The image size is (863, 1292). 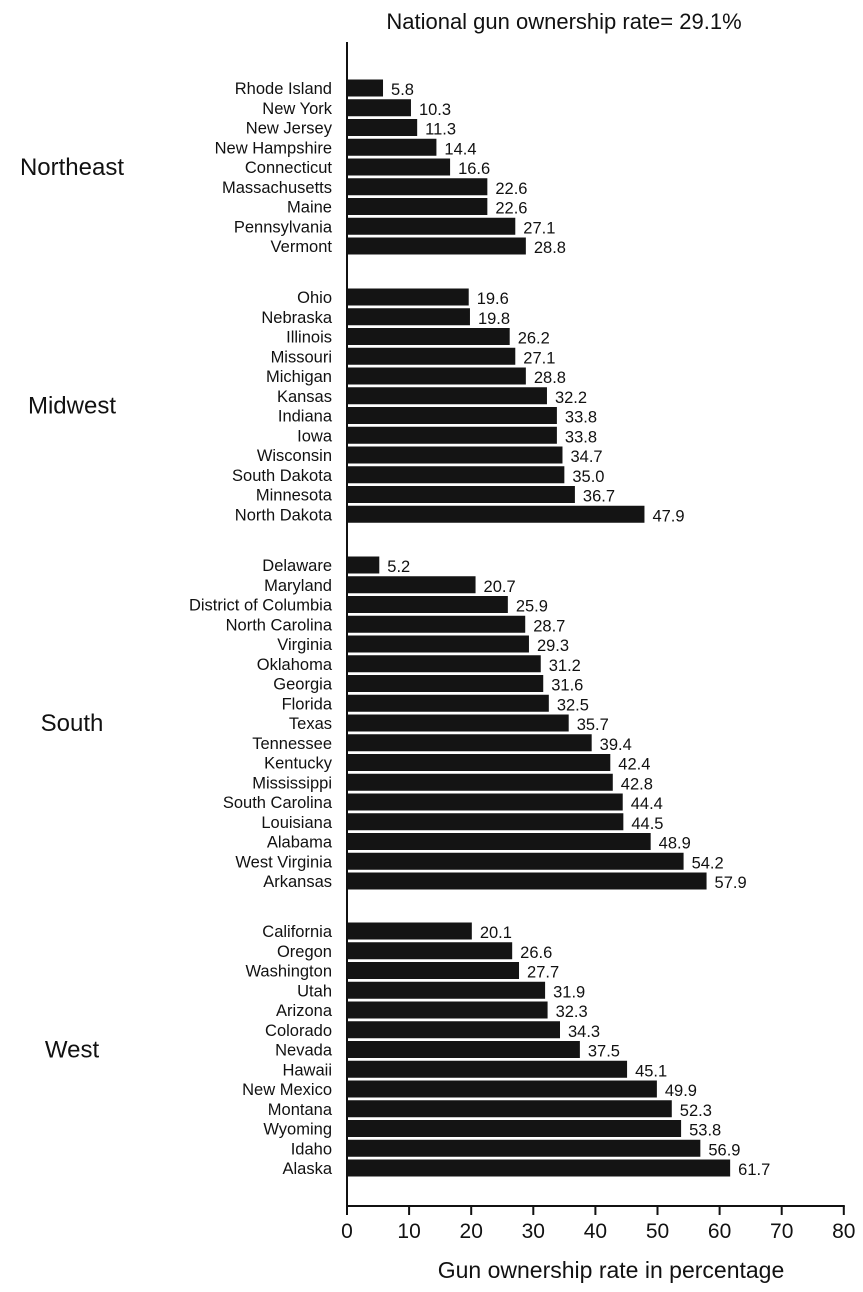 What do you see at coordinates (708, 863) in the screenshot?
I see `value-label-west-virginia: 54.2` at bounding box center [708, 863].